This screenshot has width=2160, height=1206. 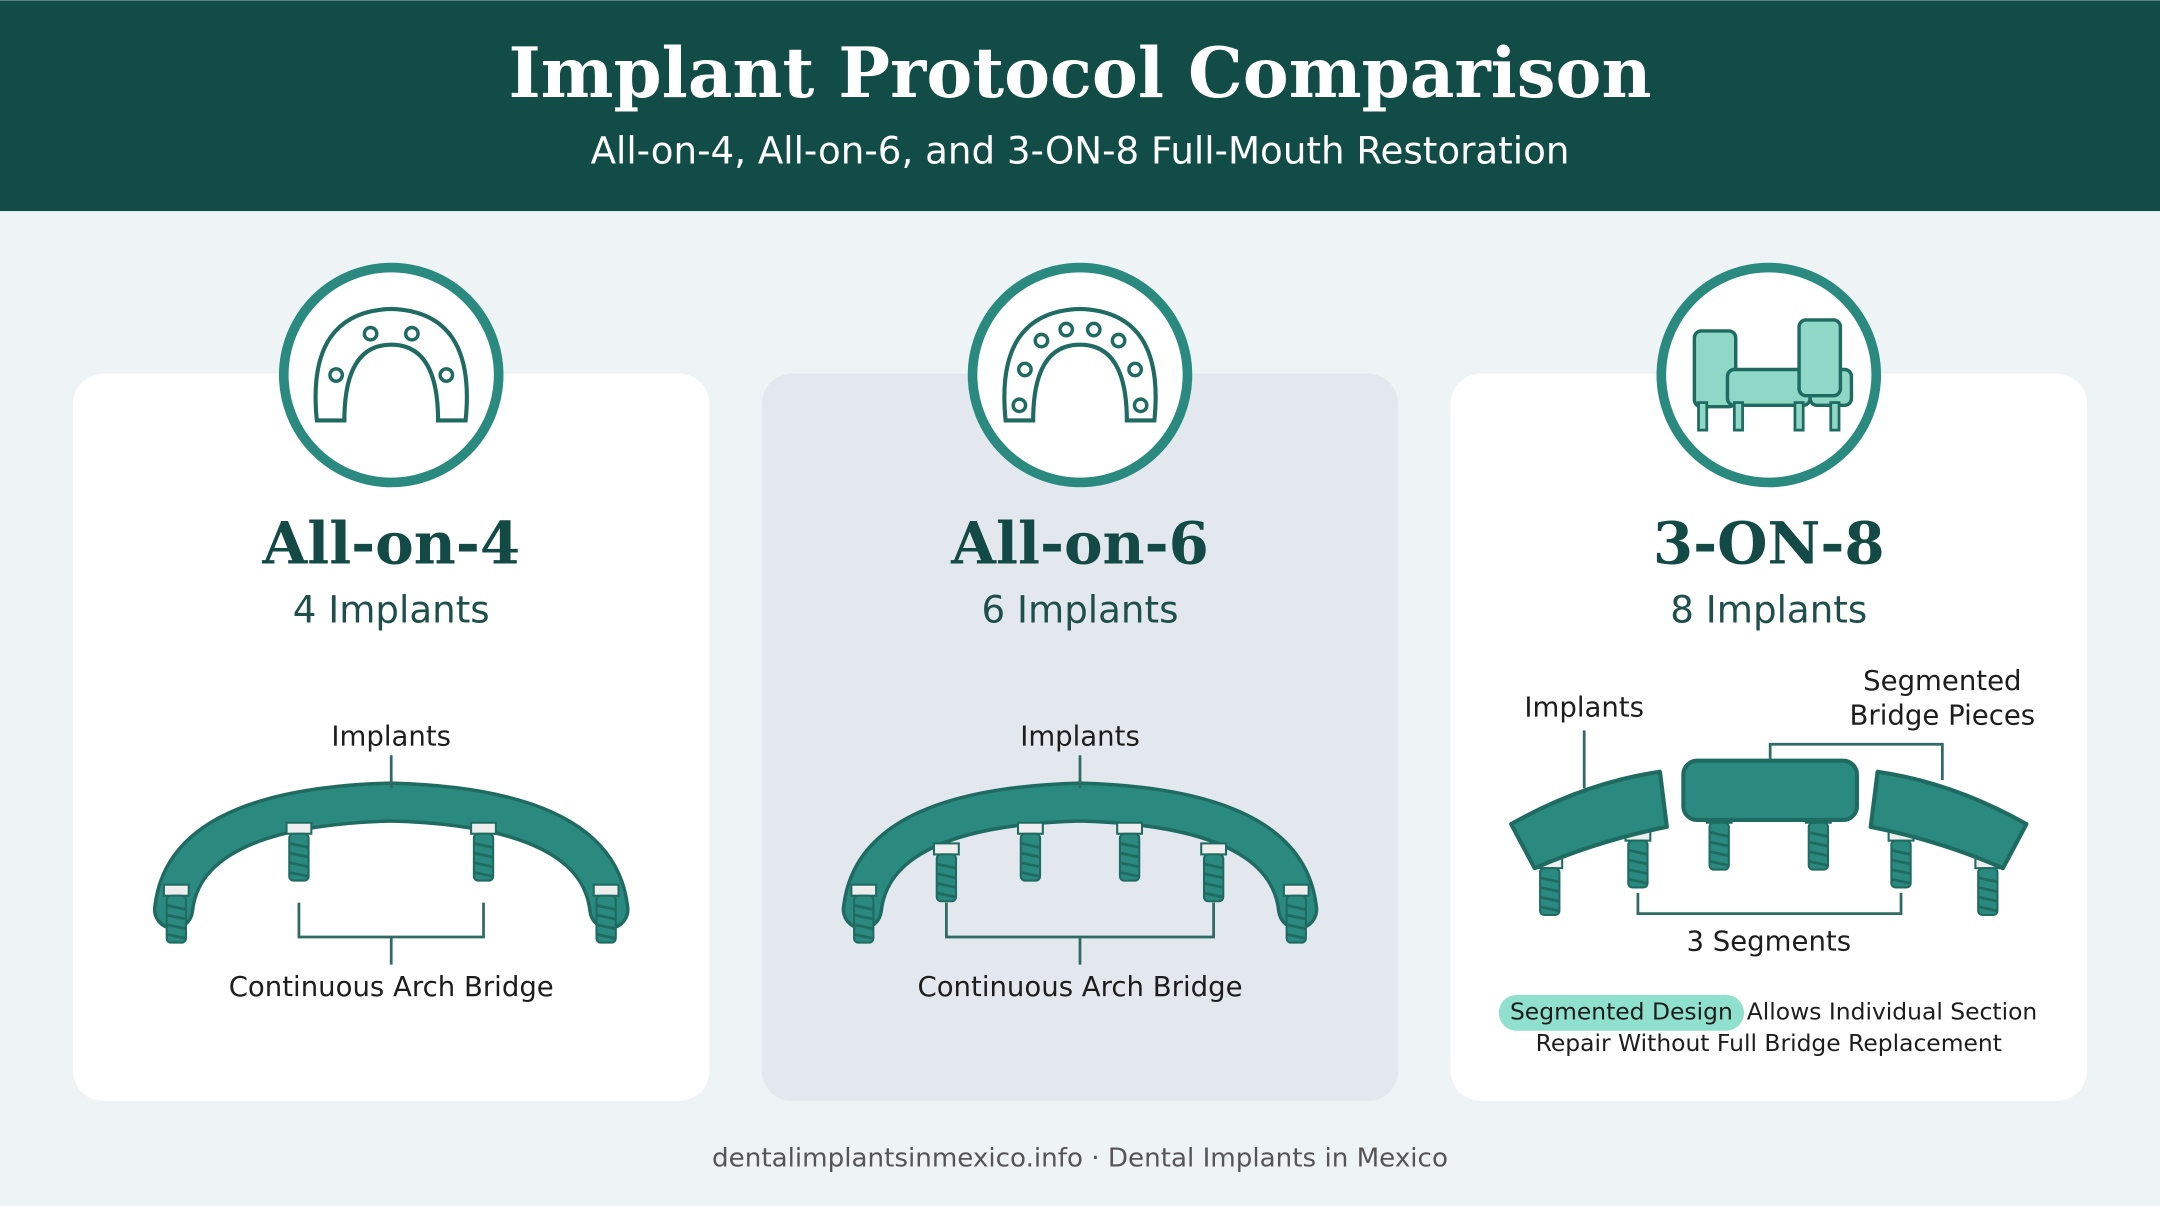 I want to click on arch-icon, so click(x=391, y=364).